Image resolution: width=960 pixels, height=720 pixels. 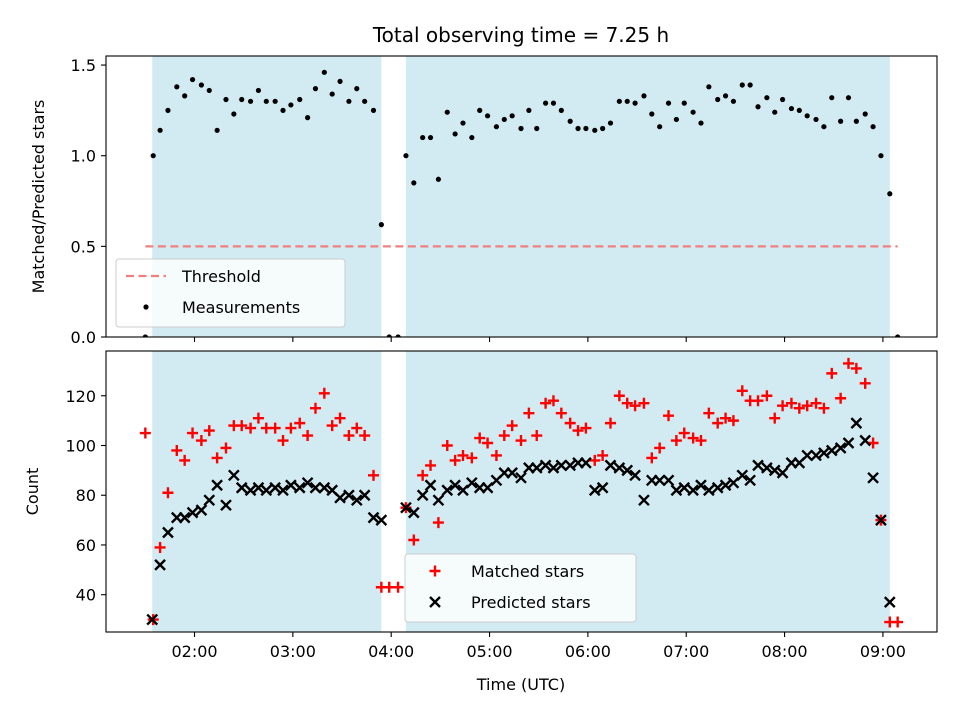 I want to click on legend: Threshold Measurements, so click(x=230, y=293).